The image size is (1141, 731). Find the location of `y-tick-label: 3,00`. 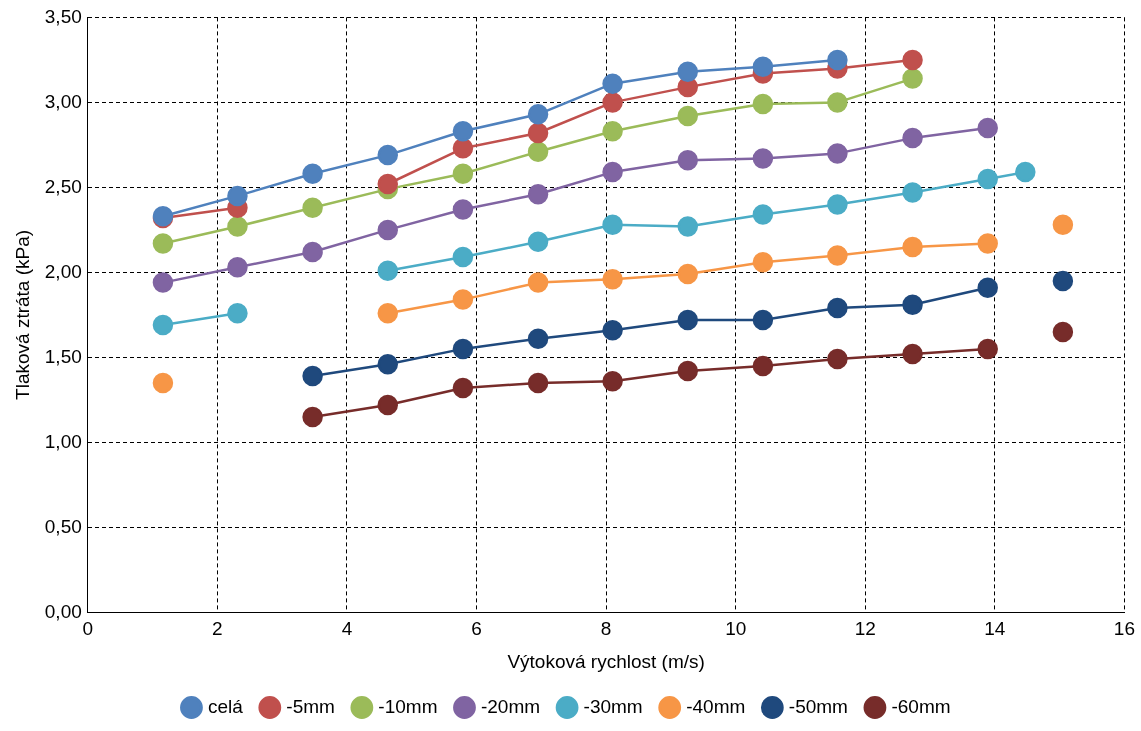

y-tick-label: 3,00 is located at coordinates (63, 101).